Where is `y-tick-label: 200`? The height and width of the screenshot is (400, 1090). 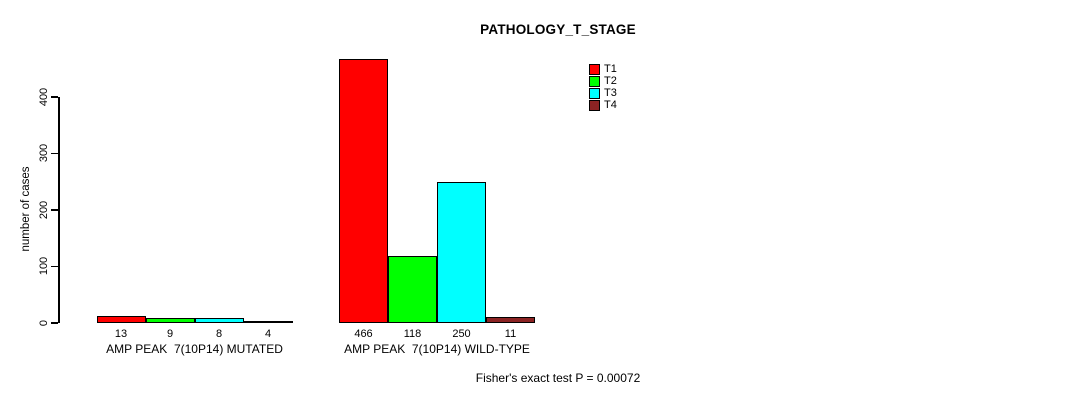 y-tick-label: 200 is located at coordinates (44, 210).